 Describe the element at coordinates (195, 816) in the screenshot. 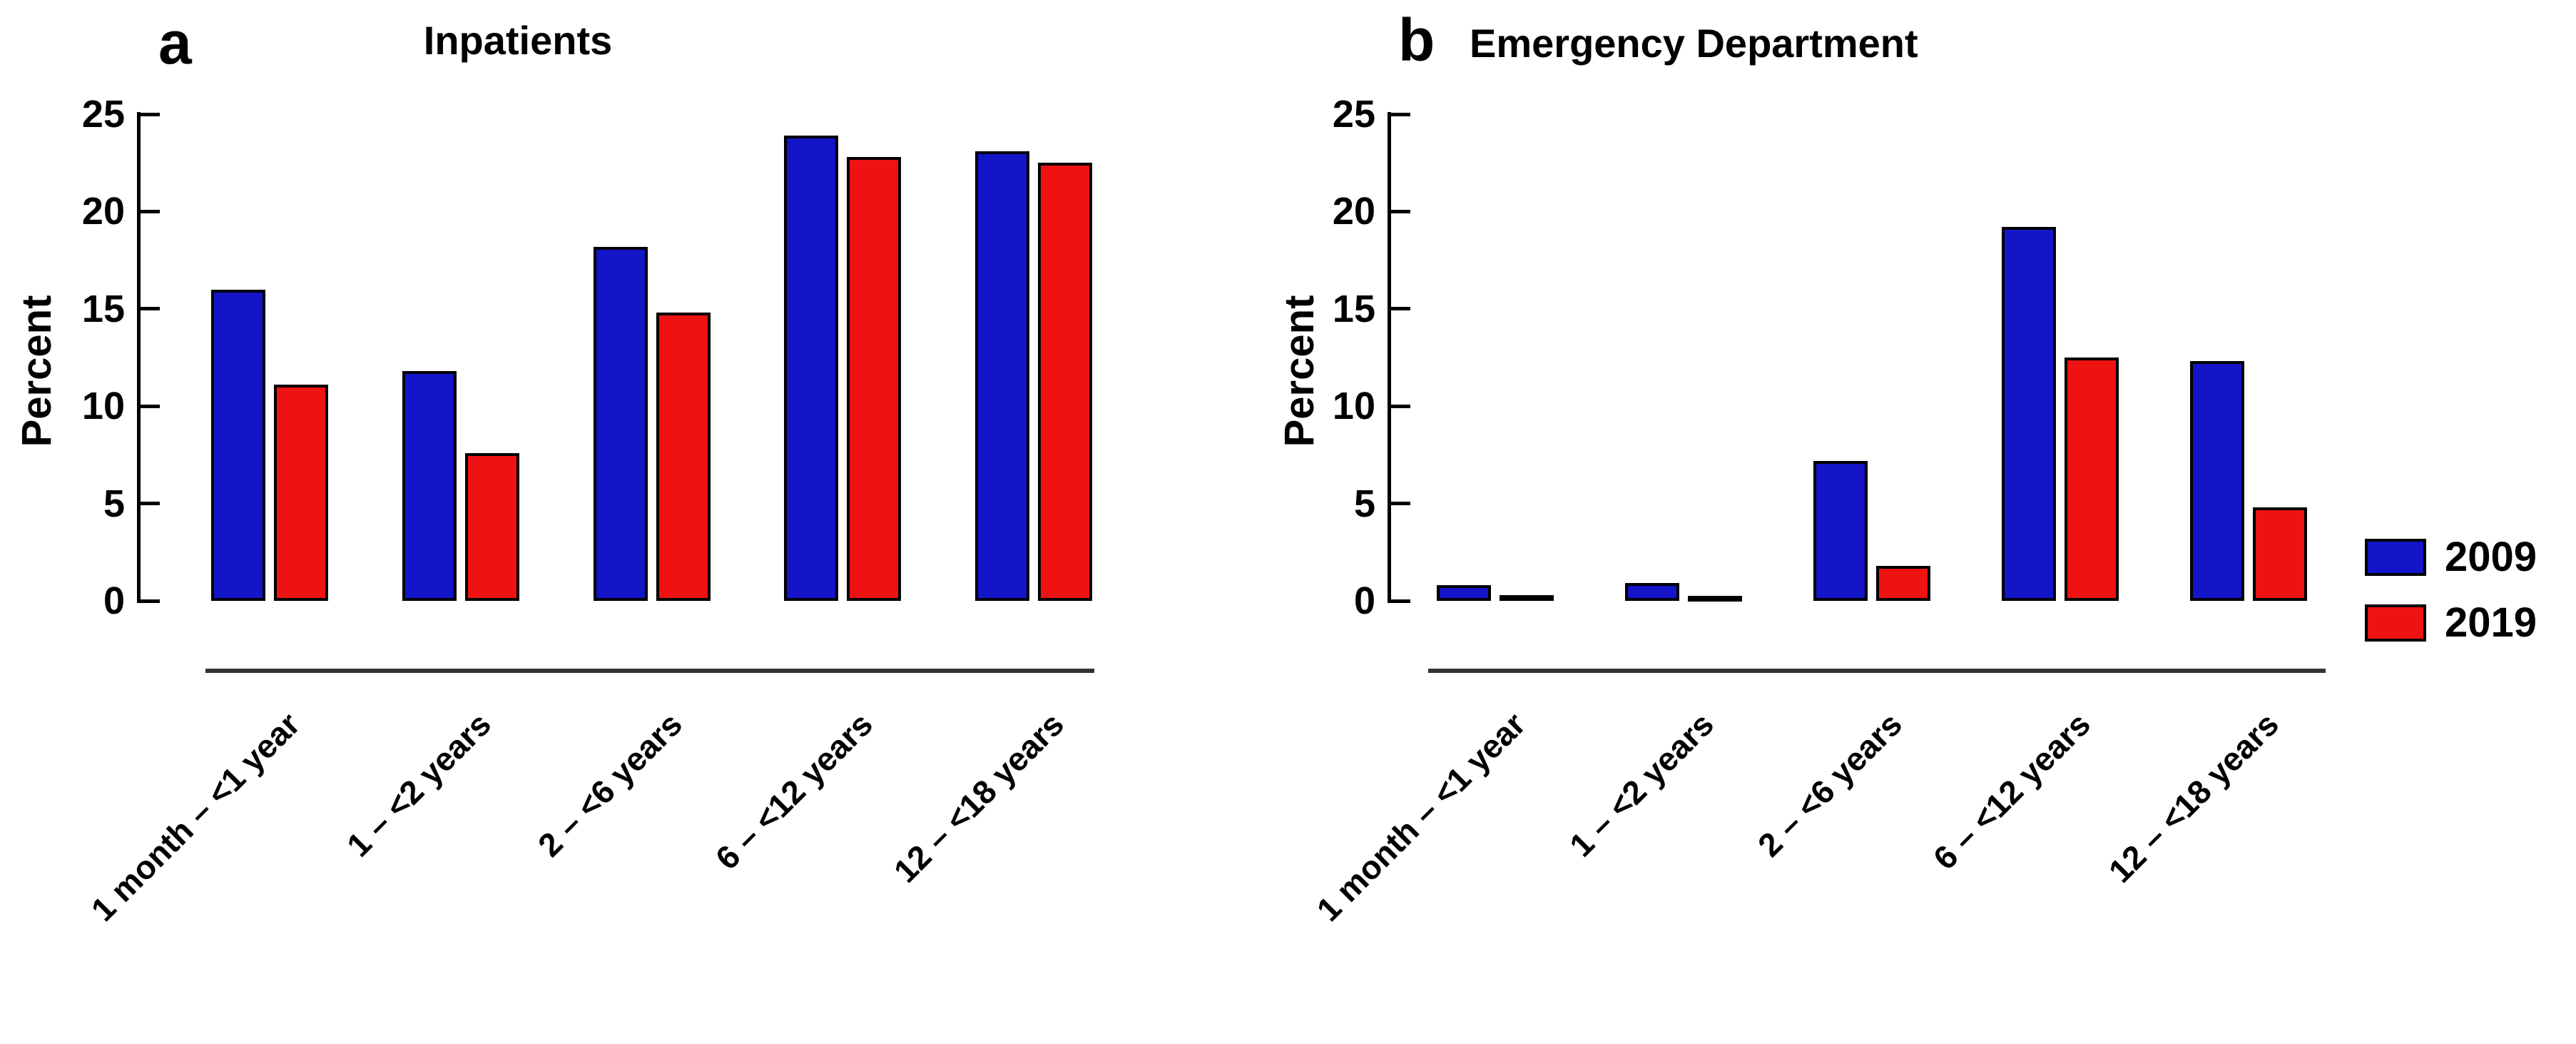

I see `x-axis-category-label: 1 month – <1 year` at that location.